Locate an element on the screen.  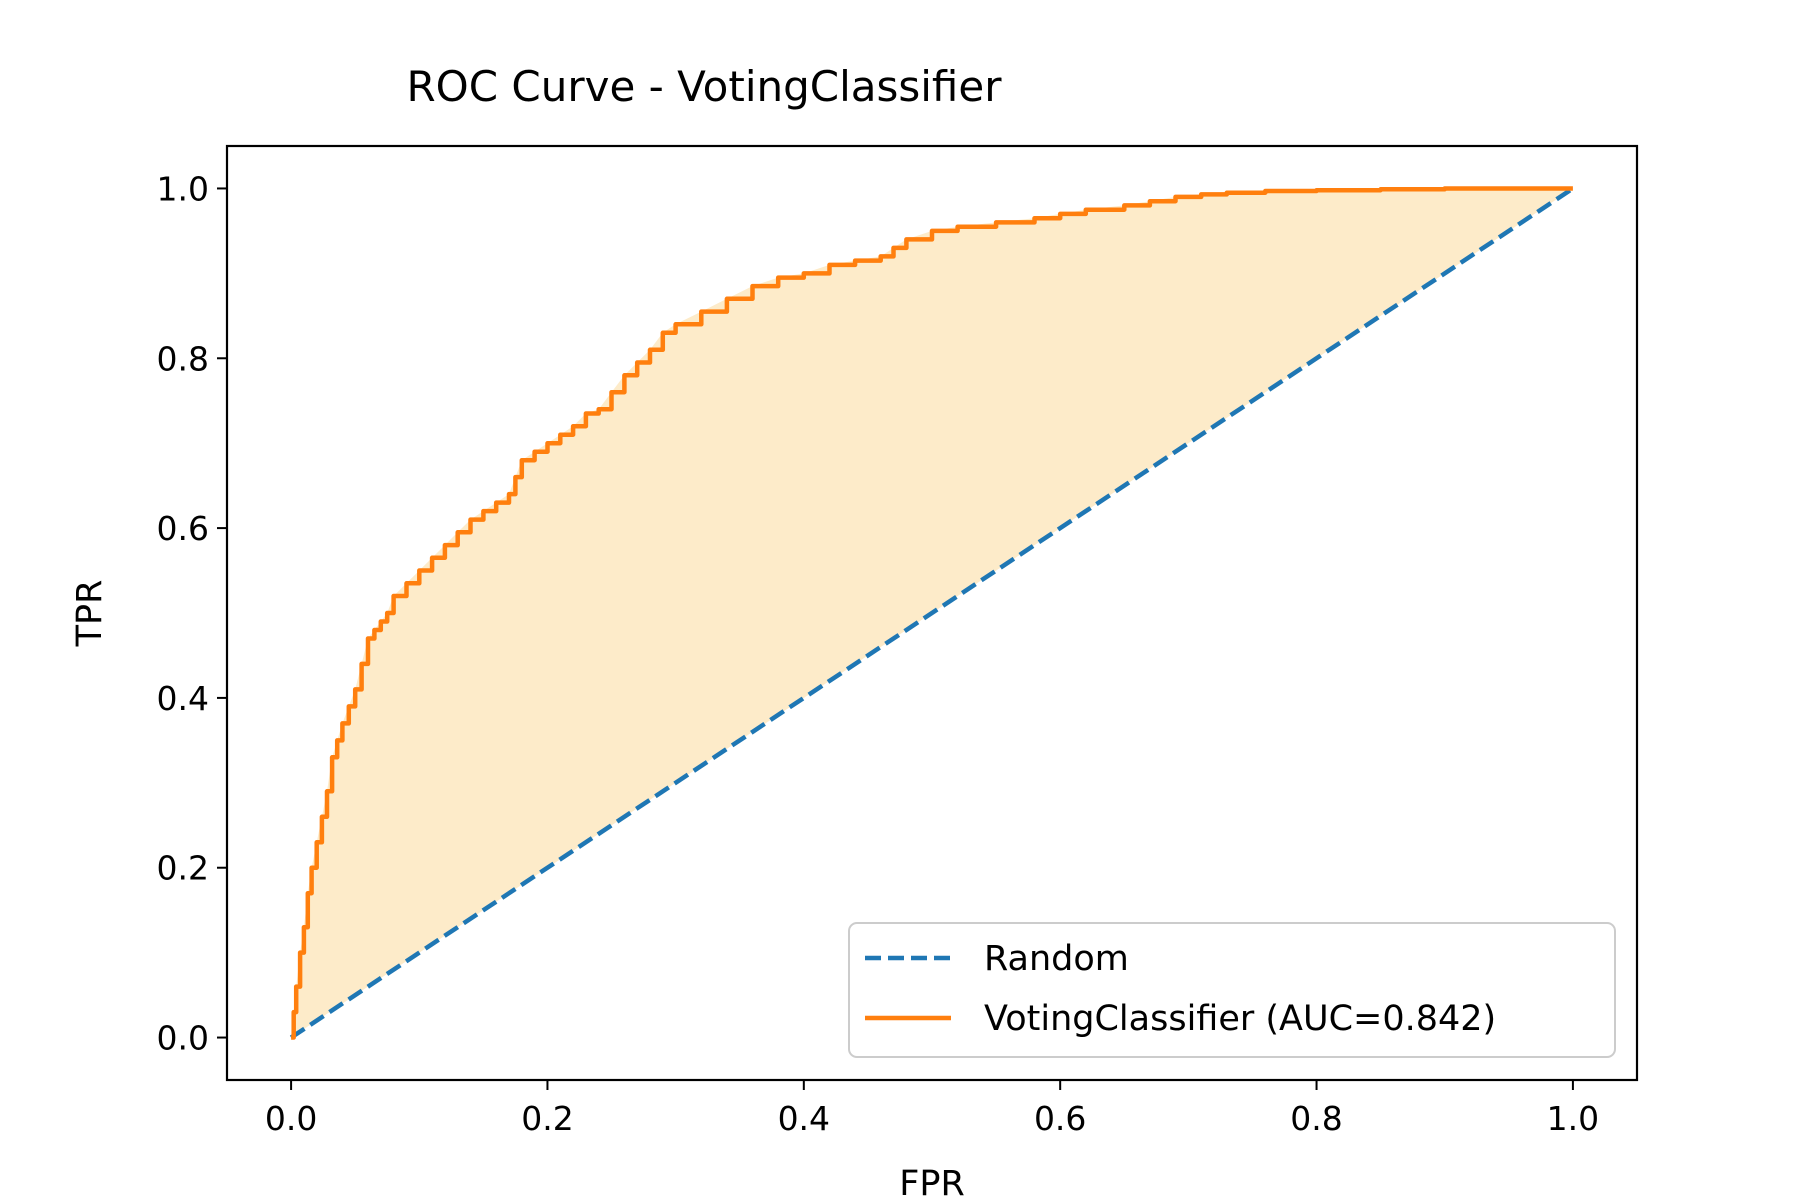
y-tick-label: 1.0 is located at coordinates (183, 188).